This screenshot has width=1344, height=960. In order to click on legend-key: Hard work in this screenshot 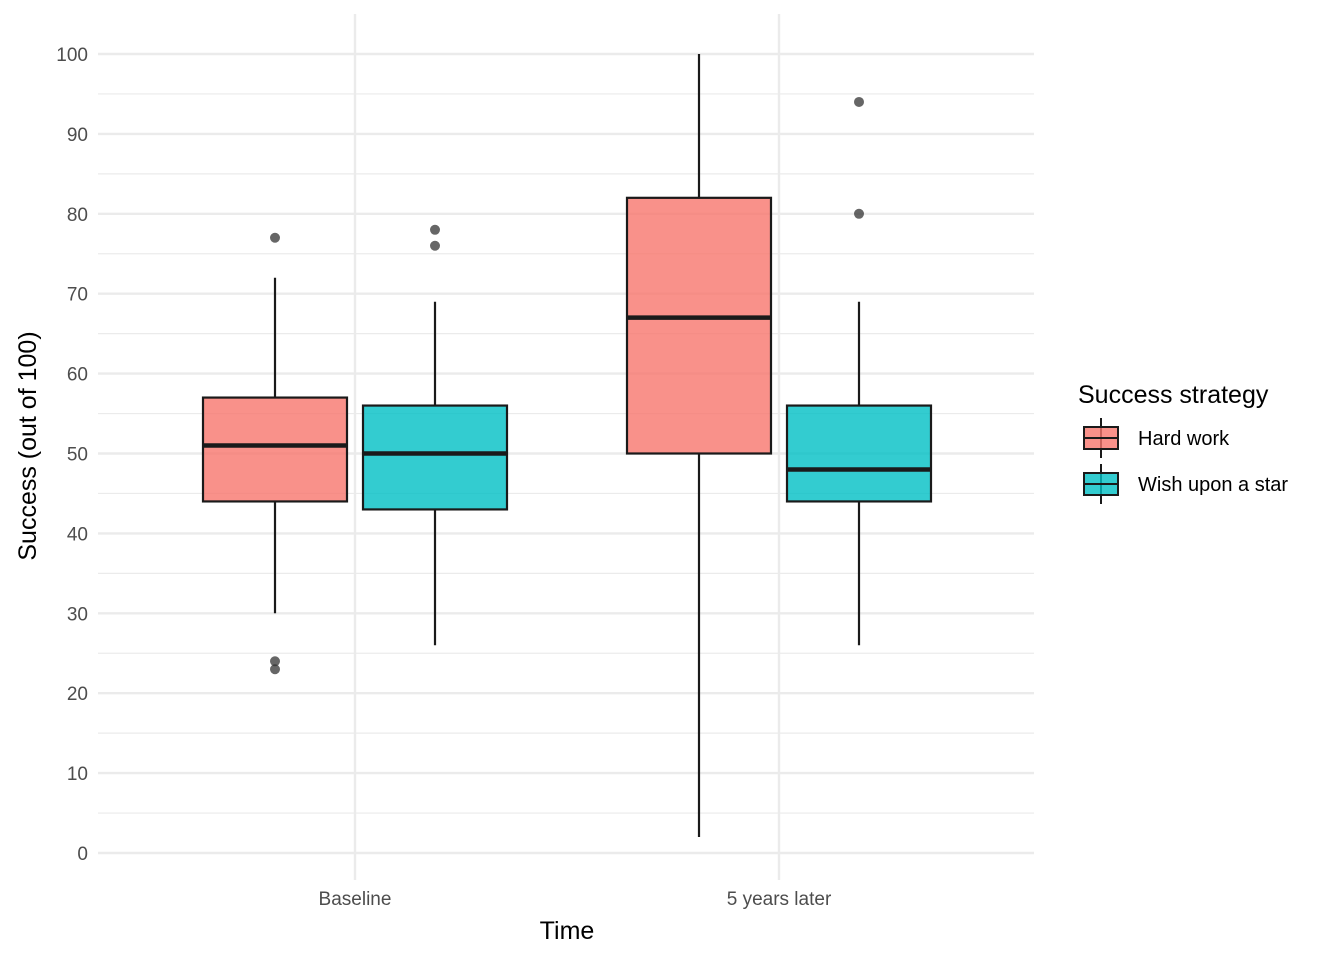, I will do `click(1156, 438)`.